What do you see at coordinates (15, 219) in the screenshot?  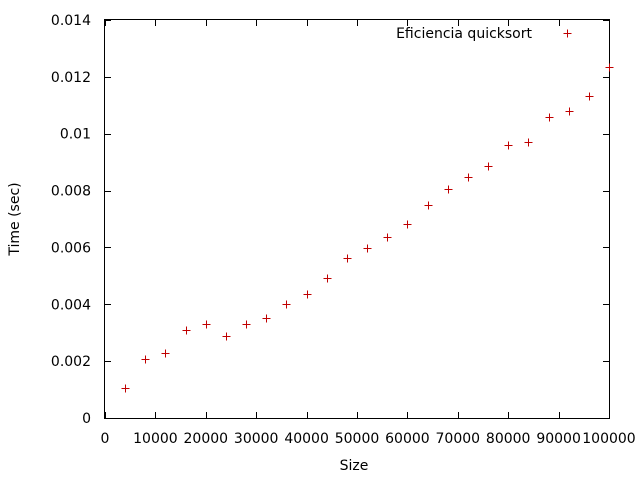 I see `y-axis-label: Time (sec)` at bounding box center [15, 219].